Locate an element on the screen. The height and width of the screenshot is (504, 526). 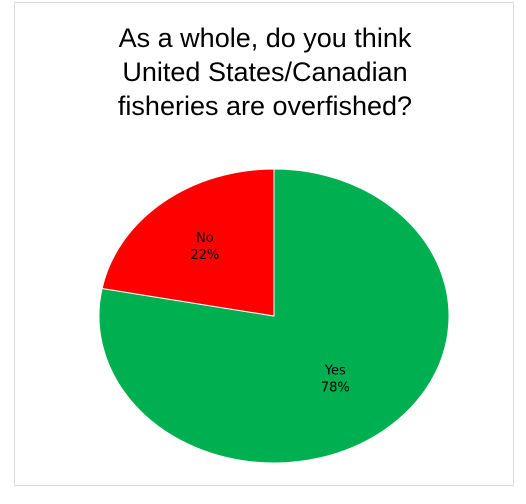
chart-title-line-1: As a whole, do you think is located at coordinates (265, 38).